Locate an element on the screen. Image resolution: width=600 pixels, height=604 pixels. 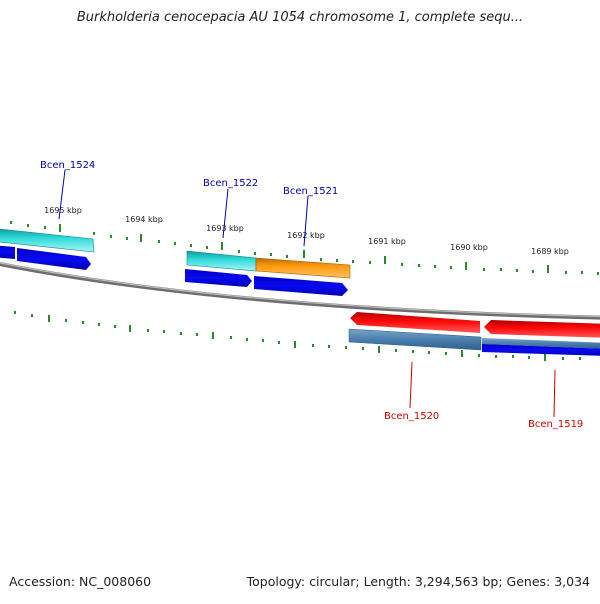
scale-label-1692: 1692 kbp is located at coordinates (306, 235).